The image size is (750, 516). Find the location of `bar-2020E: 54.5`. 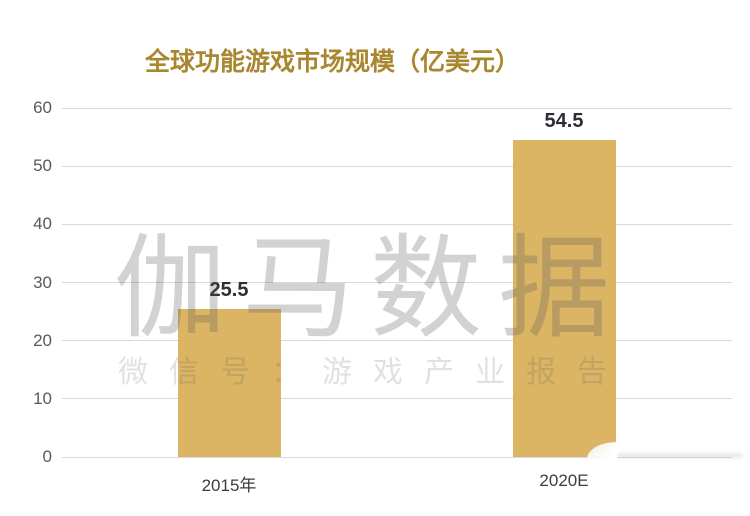

bar-2020E: 54.5 is located at coordinates (564, 284).